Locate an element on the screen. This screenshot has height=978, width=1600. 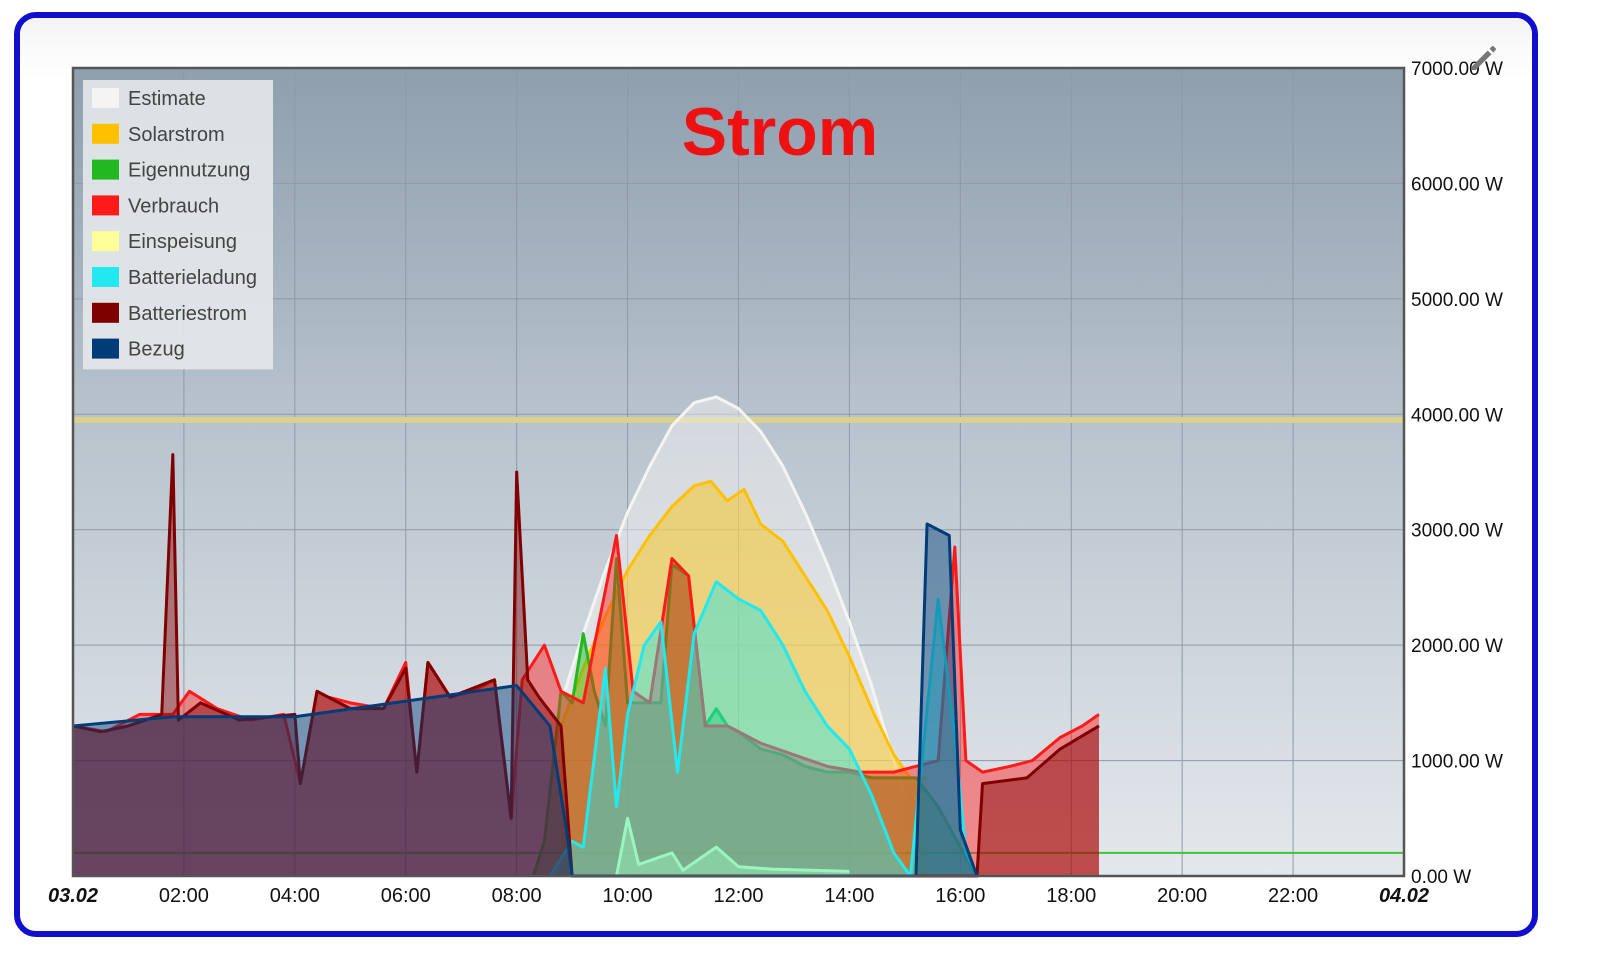
area-einspeisung is located at coordinates (733, 847).